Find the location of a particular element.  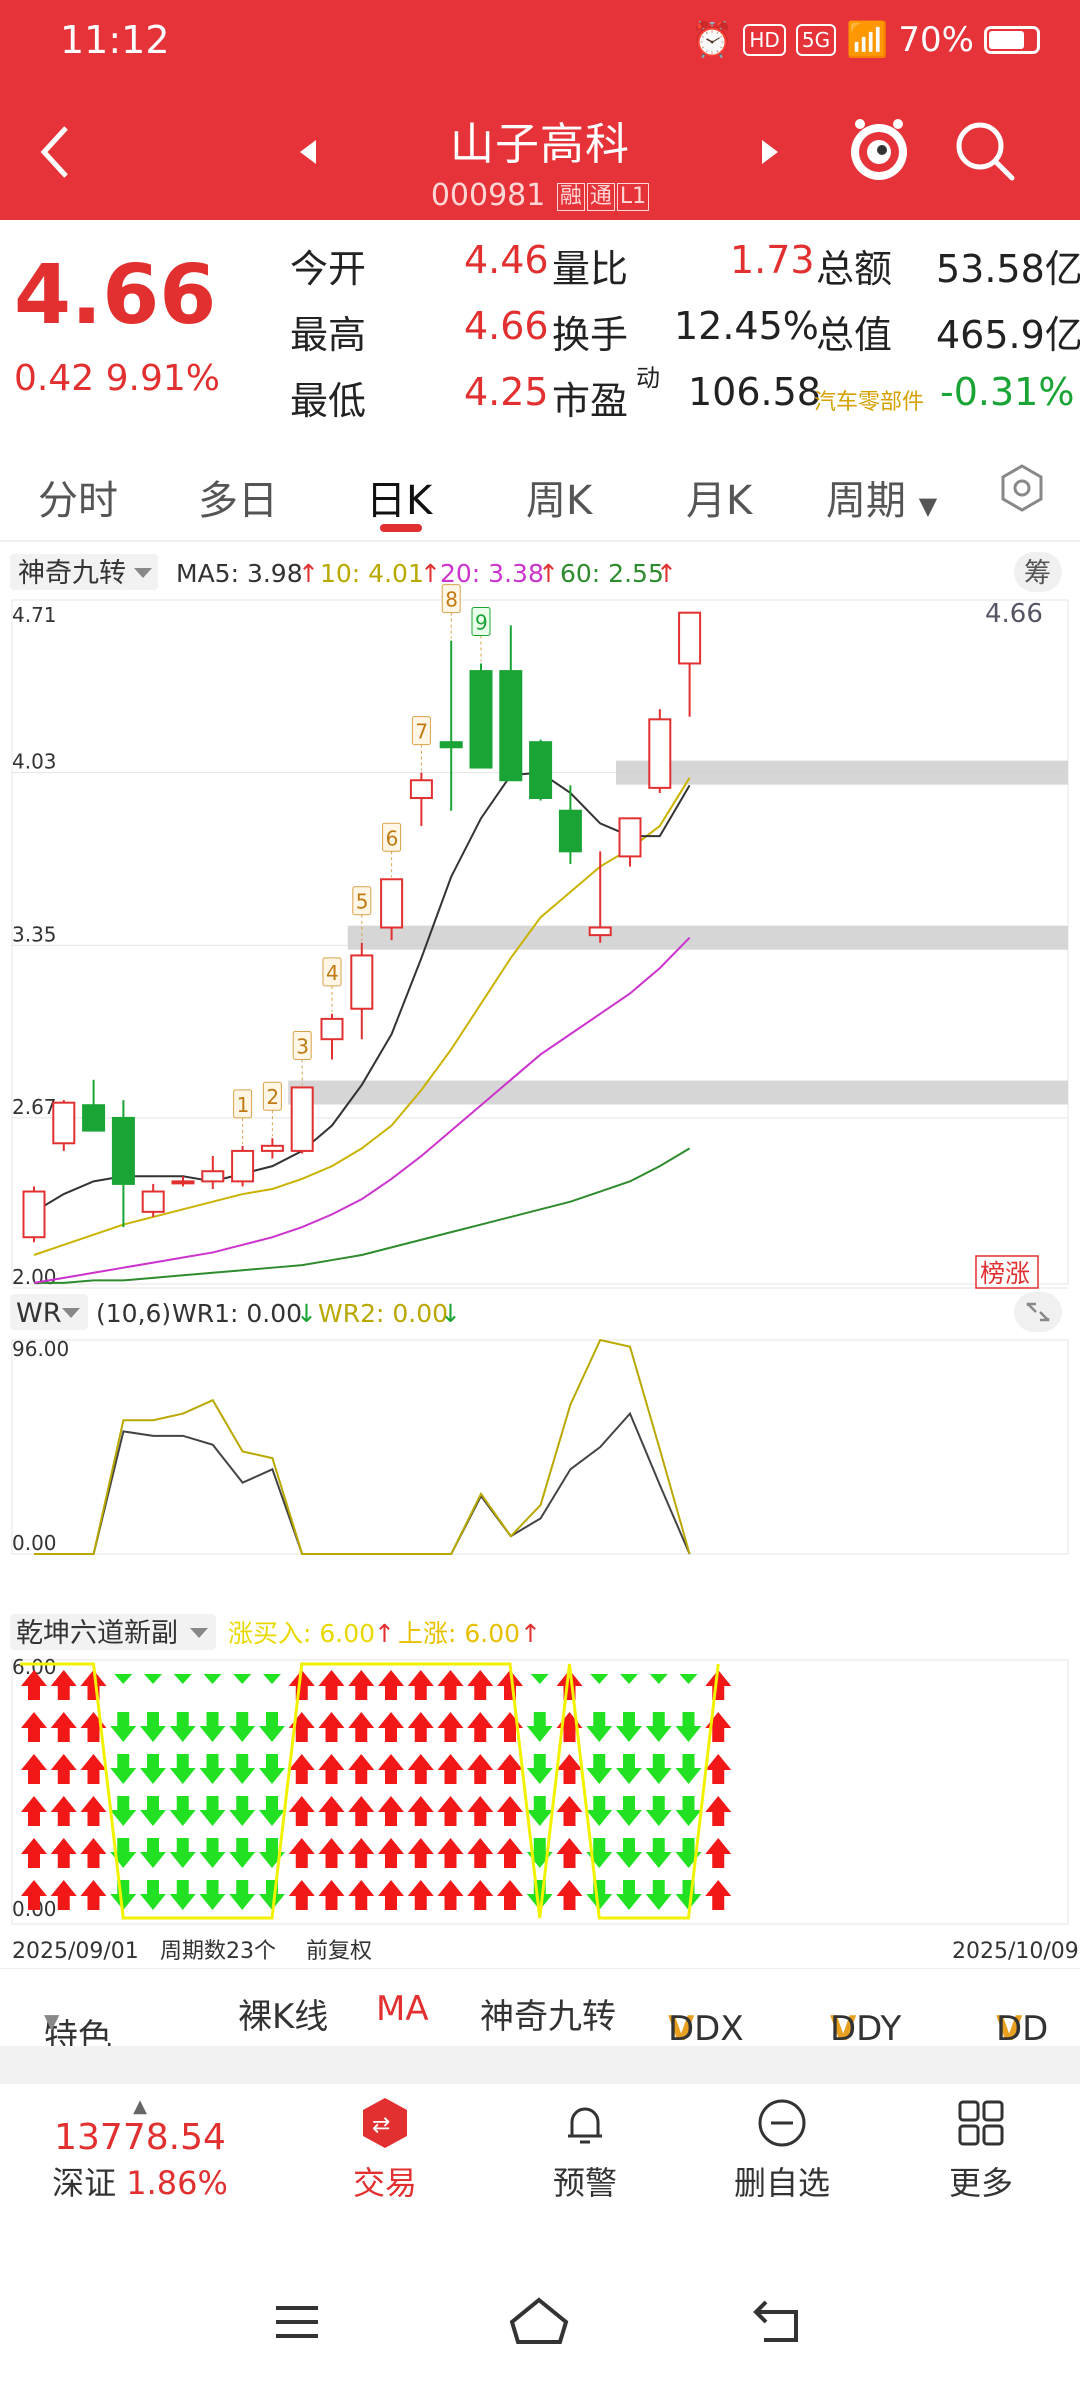

home-icon is located at coordinates (539, 2321).